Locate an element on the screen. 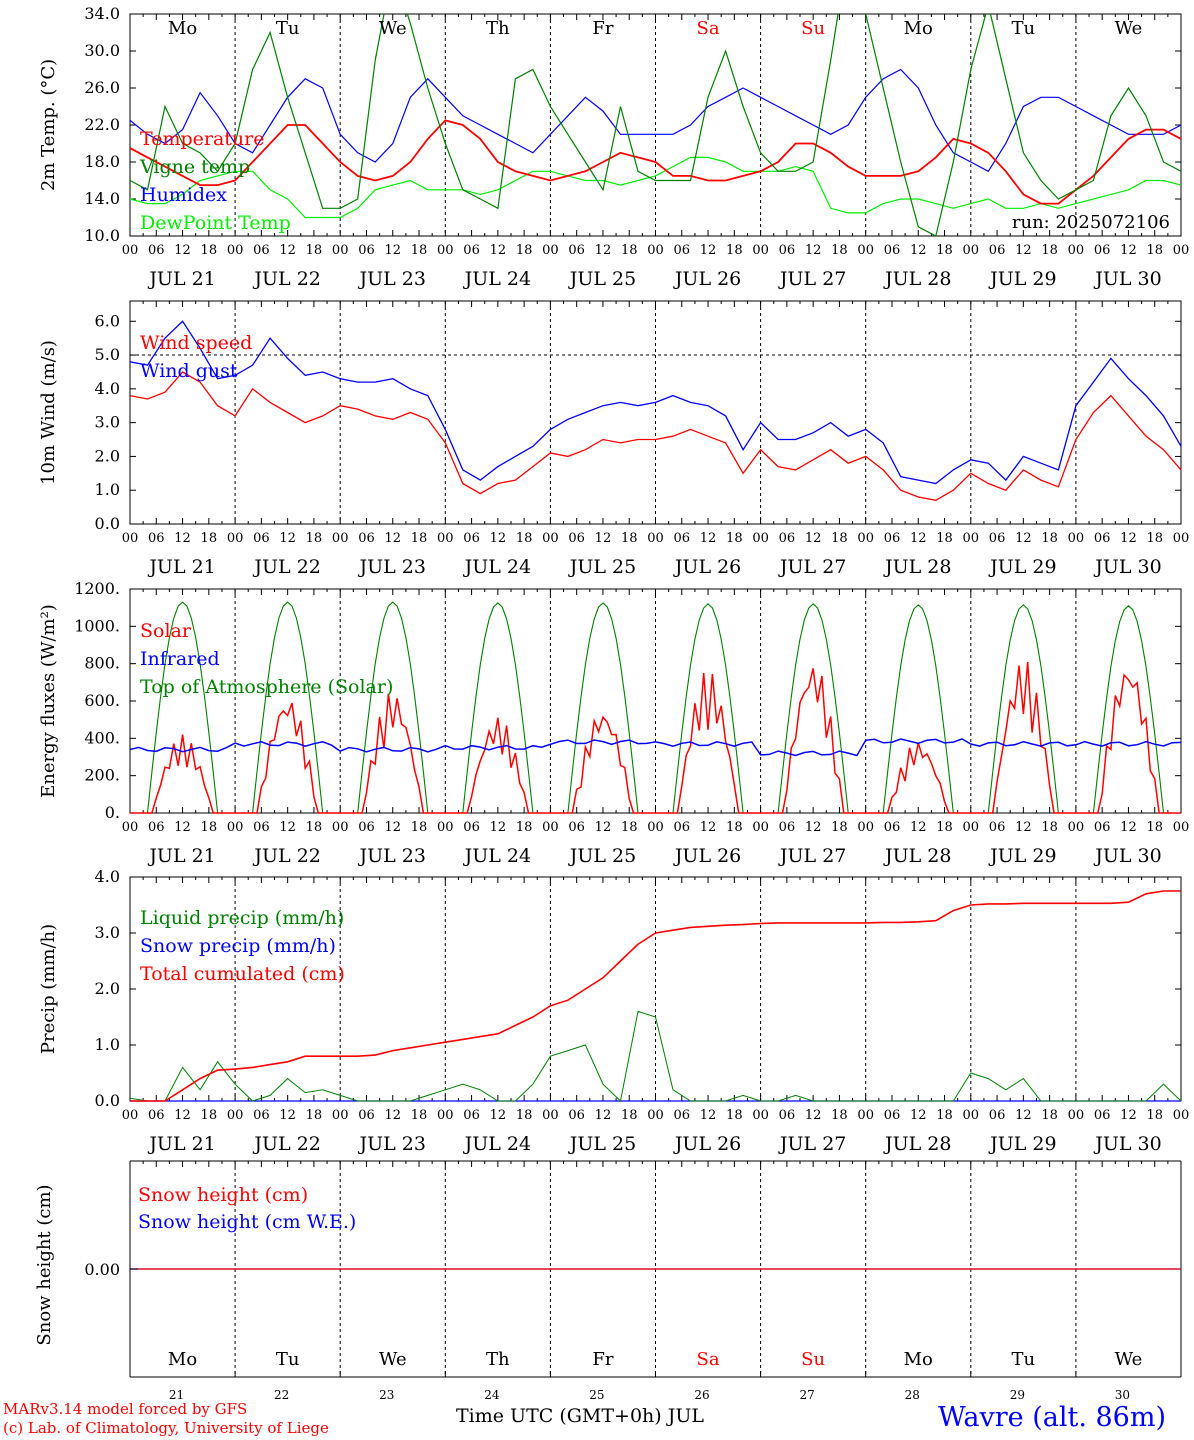 The image size is (1194, 1440). weekday-label: We is located at coordinates (393, 28).